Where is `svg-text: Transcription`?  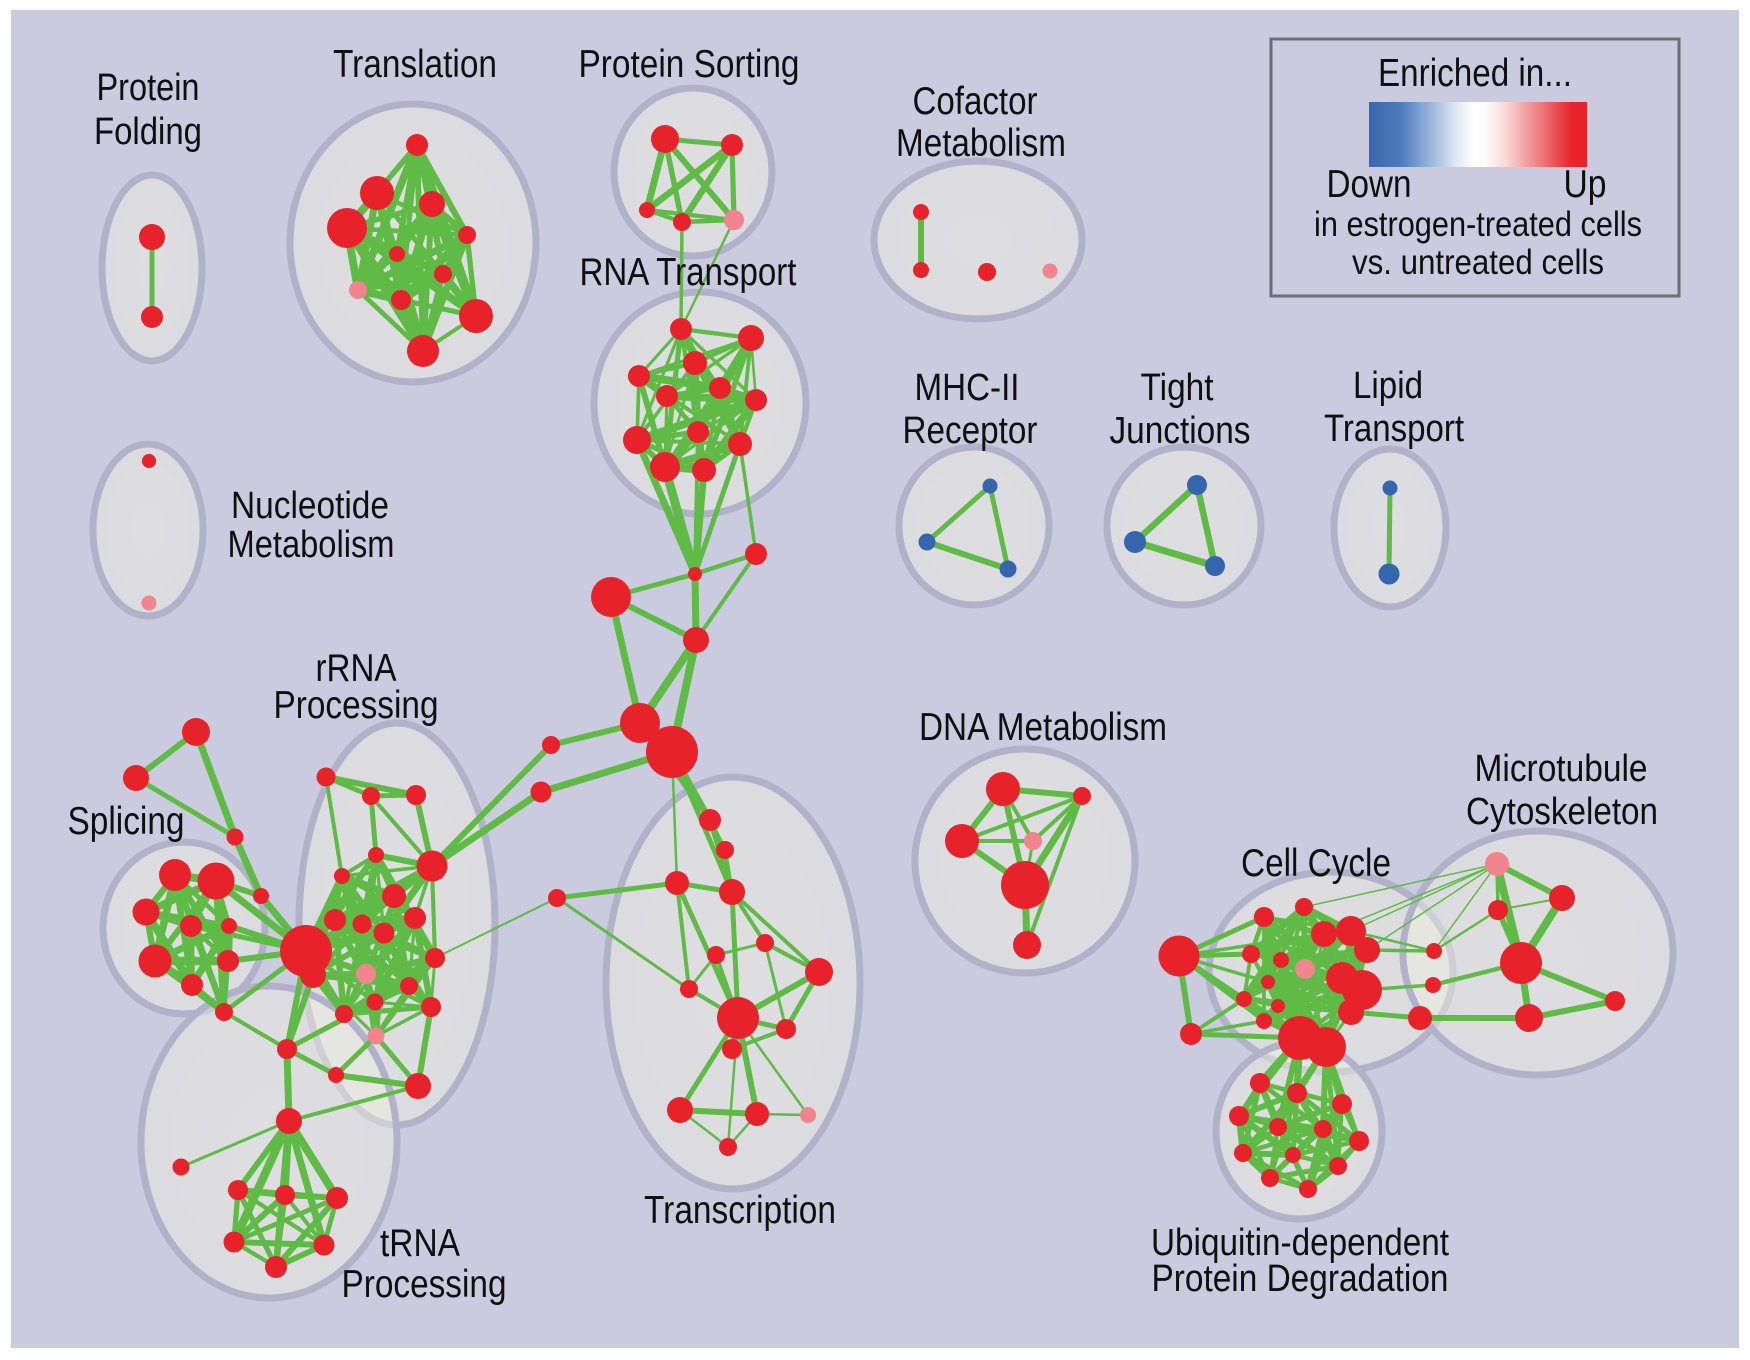 svg-text: Transcription is located at coordinates (740, 1210).